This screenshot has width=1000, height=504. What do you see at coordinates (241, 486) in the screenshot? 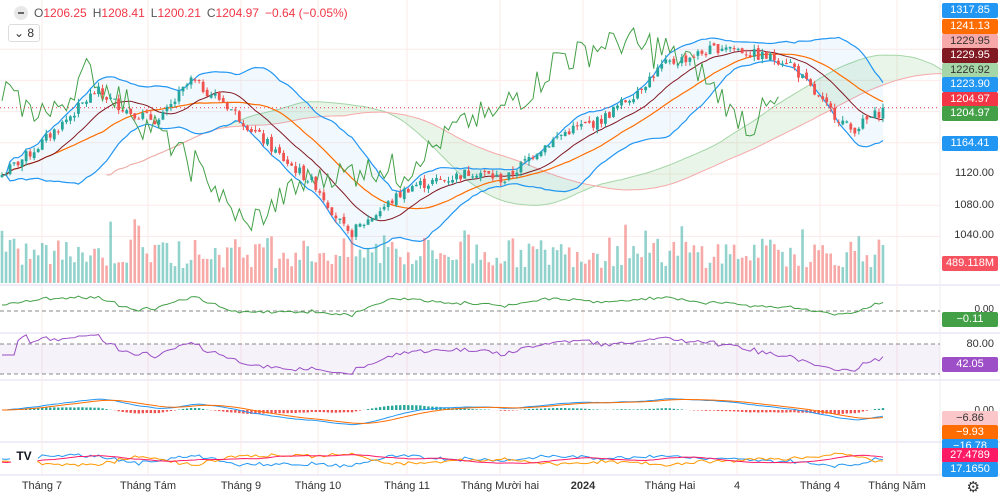
I see `time-axis-label: Tháng 9` at bounding box center [241, 486].